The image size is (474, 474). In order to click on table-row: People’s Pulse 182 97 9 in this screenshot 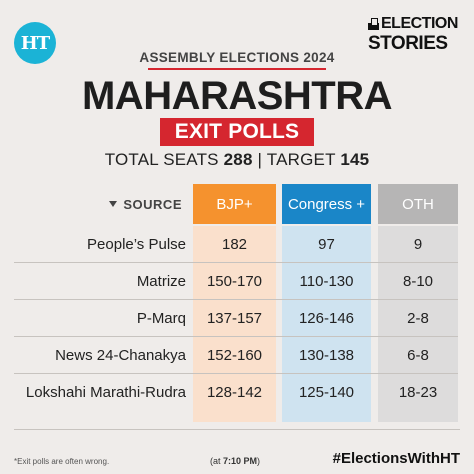, I will do `click(236, 244)`.